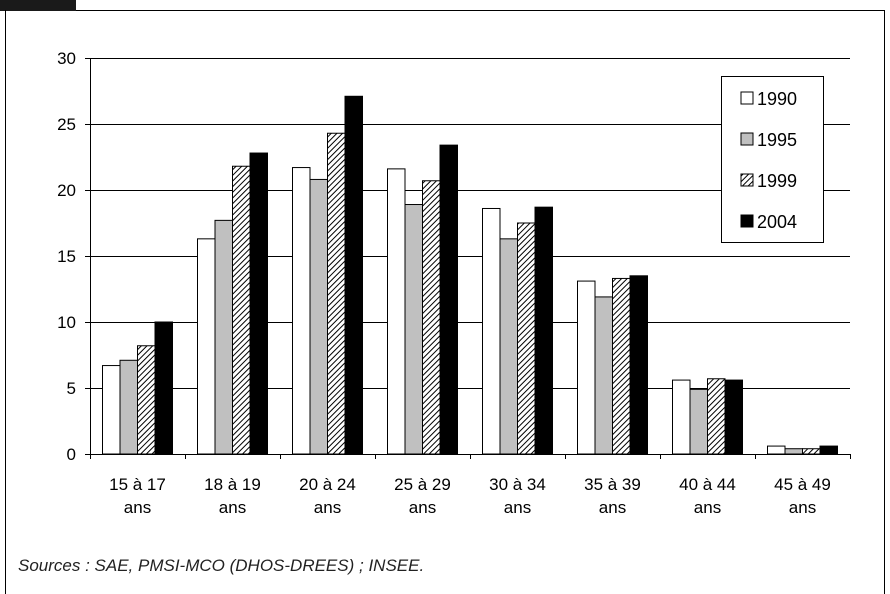 The image size is (890, 594). Describe the element at coordinates (232, 484) in the screenshot. I see `x-tick-label-line: 18 à 19` at that location.